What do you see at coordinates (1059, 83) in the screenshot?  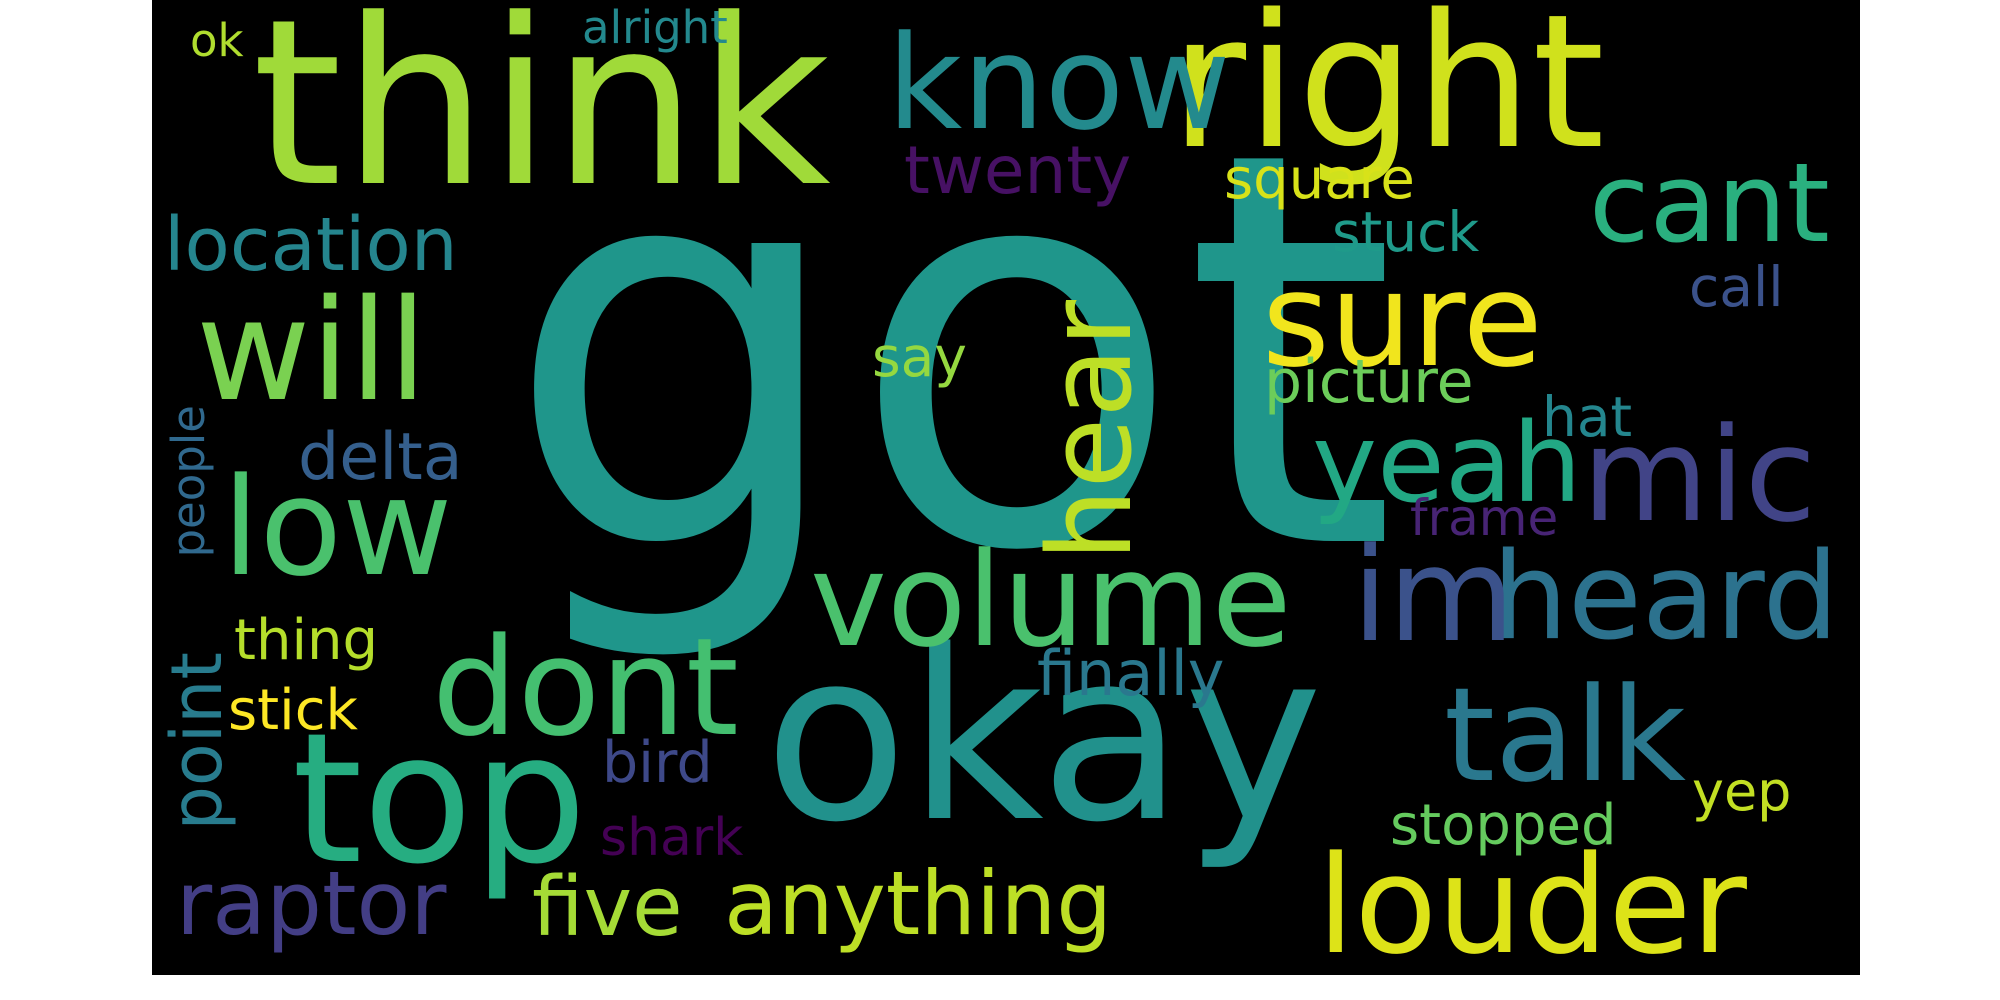 I see `word-know: know` at bounding box center [1059, 83].